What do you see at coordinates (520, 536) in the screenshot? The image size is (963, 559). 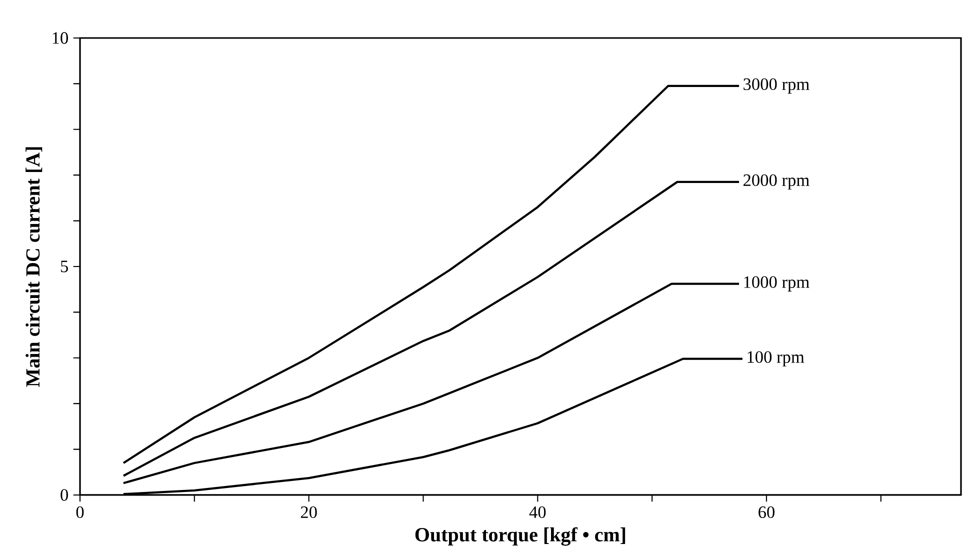 I see `x-axis-title: Output torque [kgf • cm]` at bounding box center [520, 536].